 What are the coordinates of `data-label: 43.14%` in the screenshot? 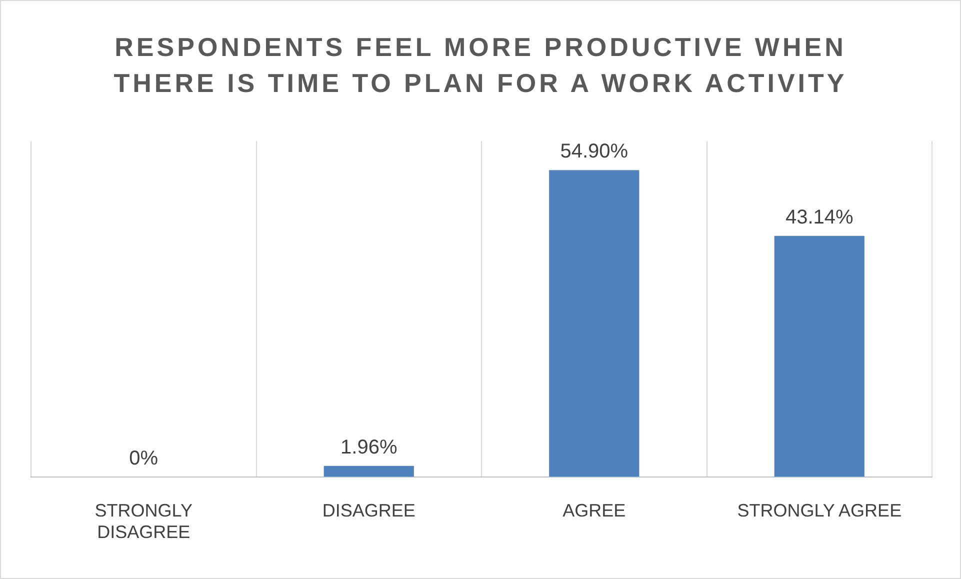 It's located at (819, 217).